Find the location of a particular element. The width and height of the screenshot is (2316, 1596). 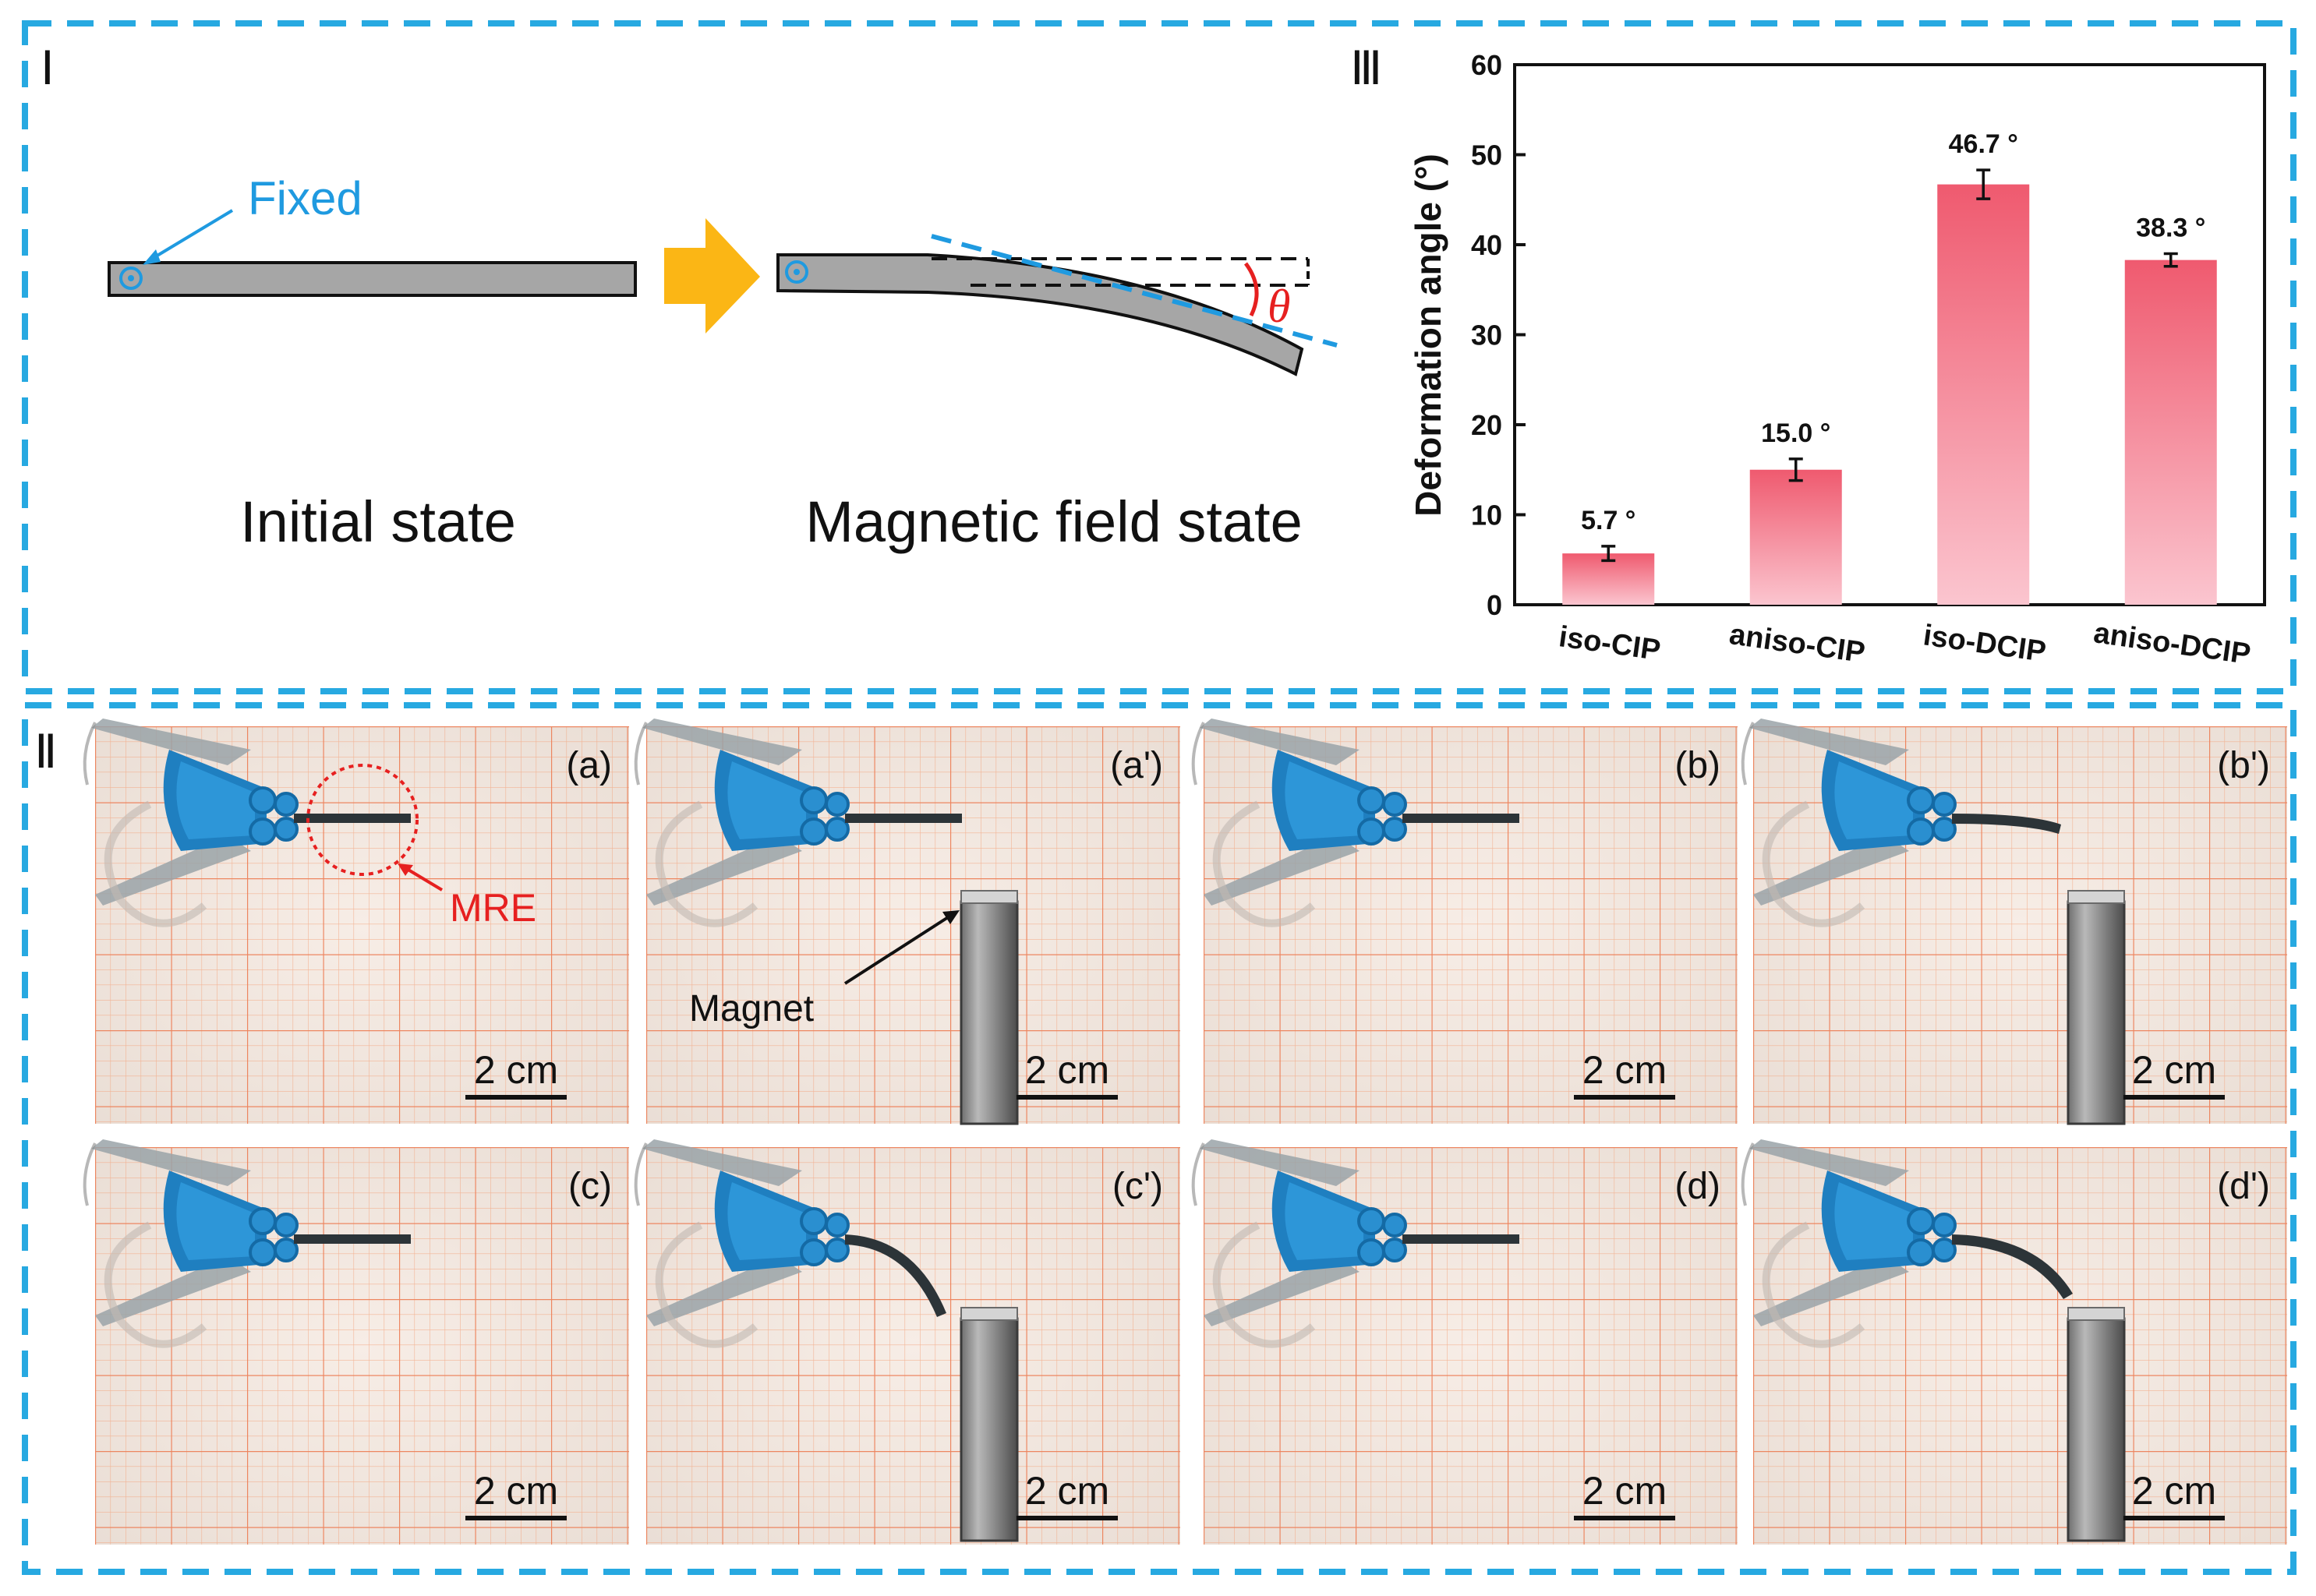

fixed-point-deformed-dot is located at coordinates (797, 272).